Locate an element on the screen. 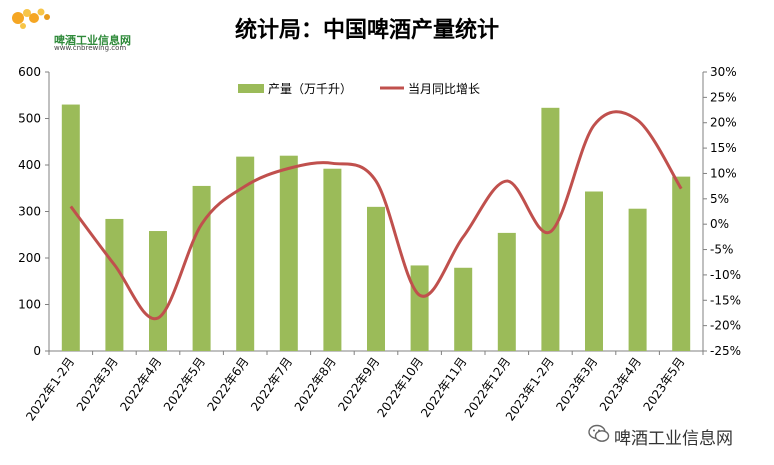 The height and width of the screenshot is (465, 774). right-tick-label: -20% is located at coordinates (725, 326).